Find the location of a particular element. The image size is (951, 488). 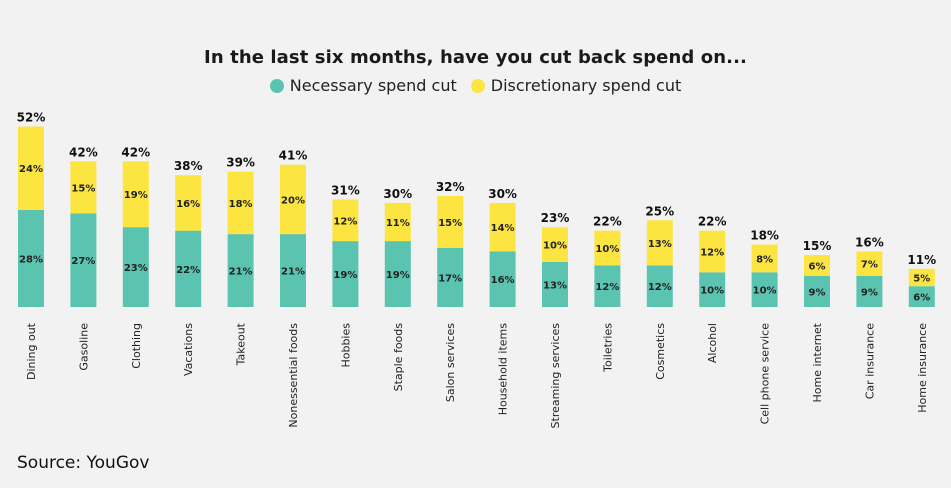

legend-item-discretionary: Discretionary spend cut is located at coordinates (576, 85).